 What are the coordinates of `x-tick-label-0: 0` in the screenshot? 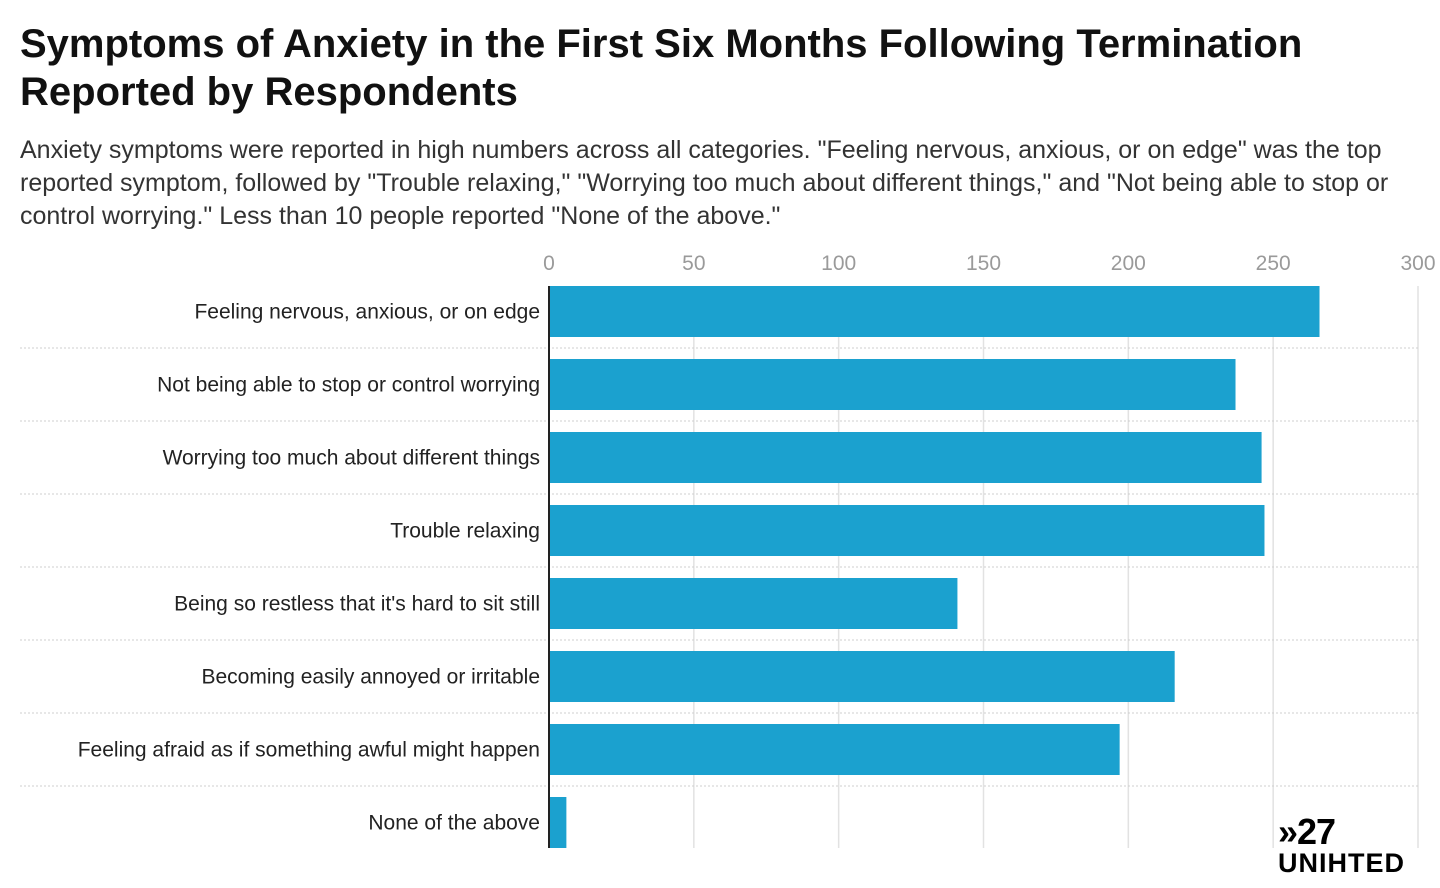 It's located at (549, 263).